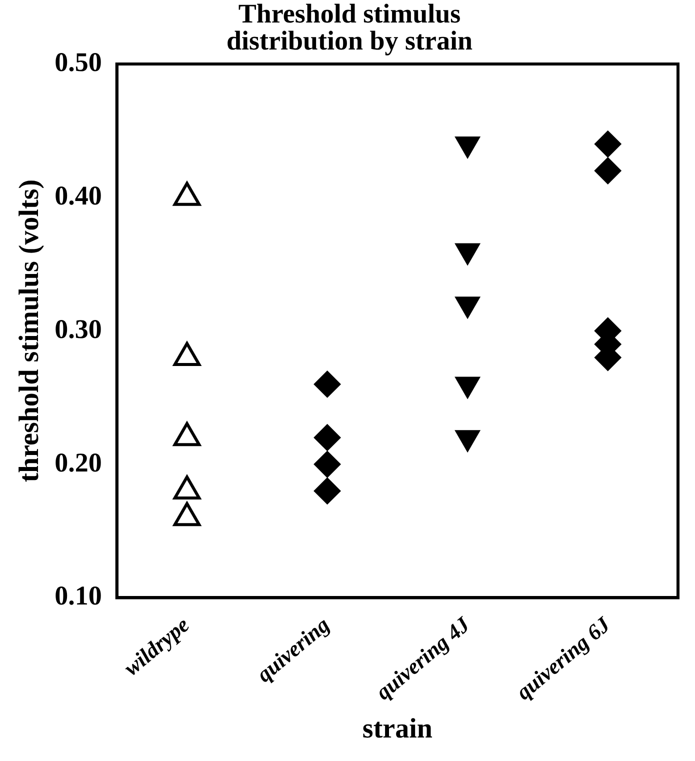 The image size is (695, 761). Describe the element at coordinates (78, 462) in the screenshot. I see `y-tick-label: 0.20` at that location.